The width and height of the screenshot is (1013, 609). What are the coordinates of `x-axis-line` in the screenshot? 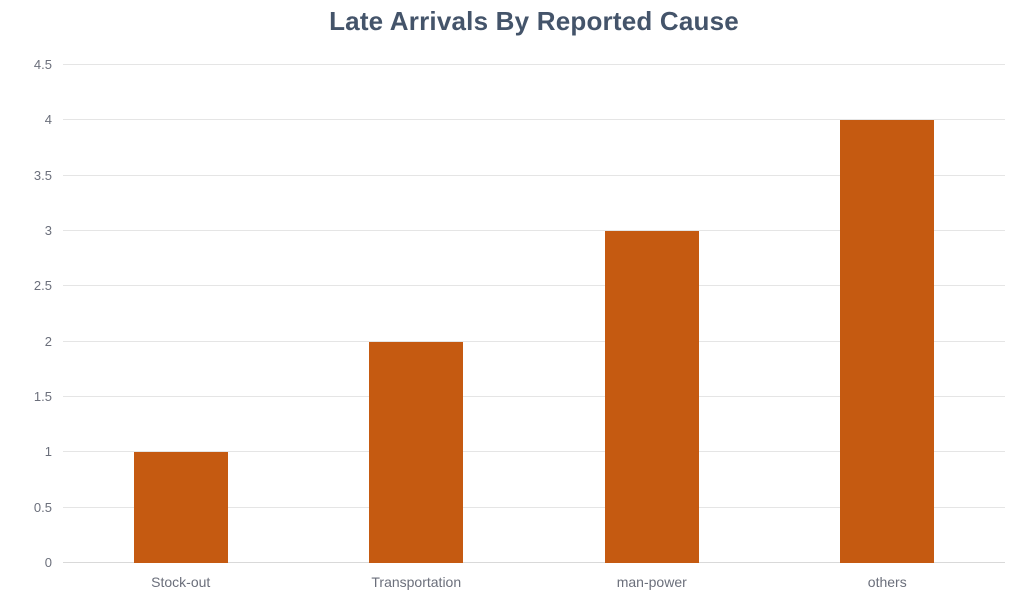 It's located at (534, 562).